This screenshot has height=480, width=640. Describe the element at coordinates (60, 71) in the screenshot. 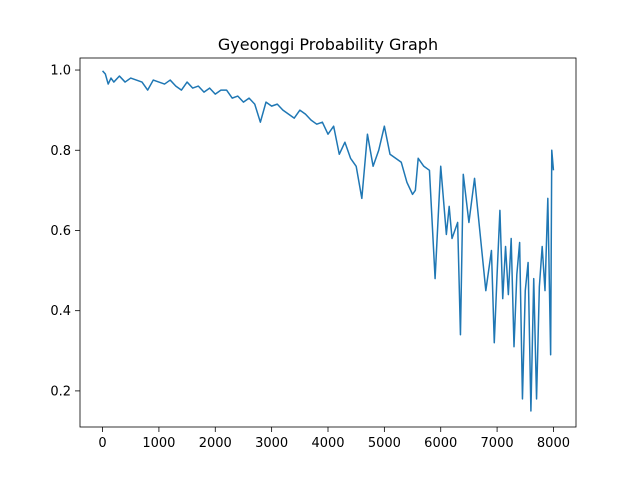

I see `y-tick-label: 1.0` at that location.